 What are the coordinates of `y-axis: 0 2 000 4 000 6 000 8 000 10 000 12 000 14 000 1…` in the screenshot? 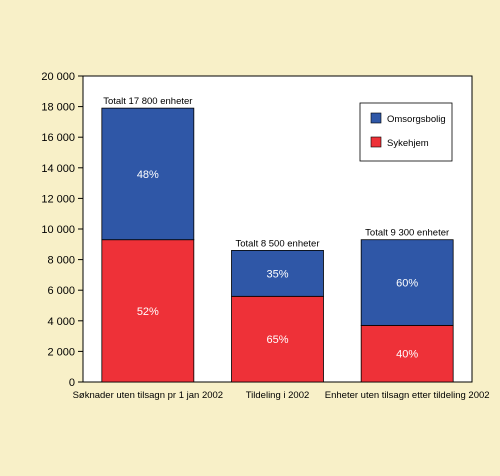 It's located at (62, 230).